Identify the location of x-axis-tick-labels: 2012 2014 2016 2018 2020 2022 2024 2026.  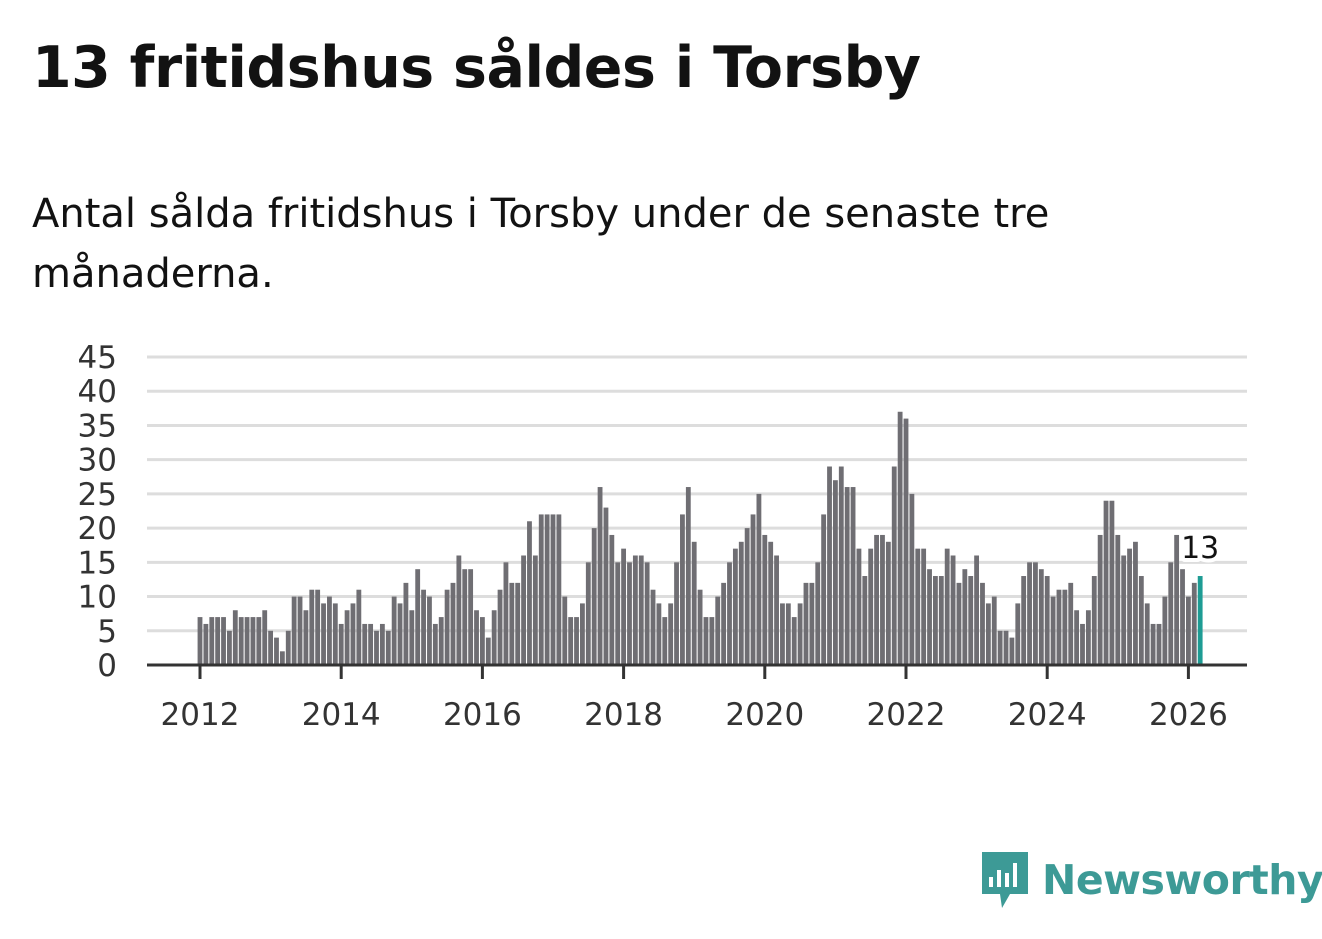
(694, 699).